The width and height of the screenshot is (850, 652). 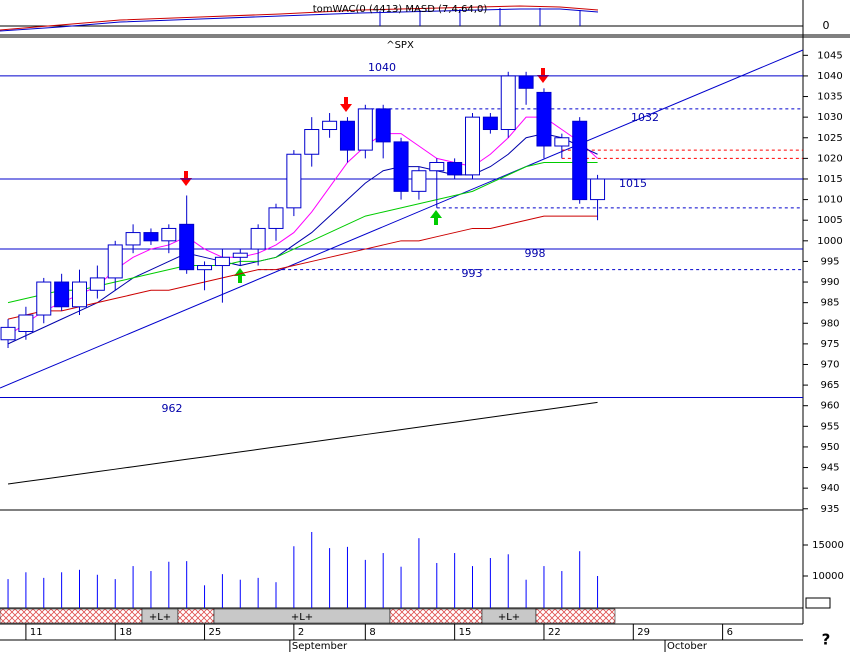 What do you see at coordinates (535, 253) in the screenshot?
I see `level-label: 998` at bounding box center [535, 253].